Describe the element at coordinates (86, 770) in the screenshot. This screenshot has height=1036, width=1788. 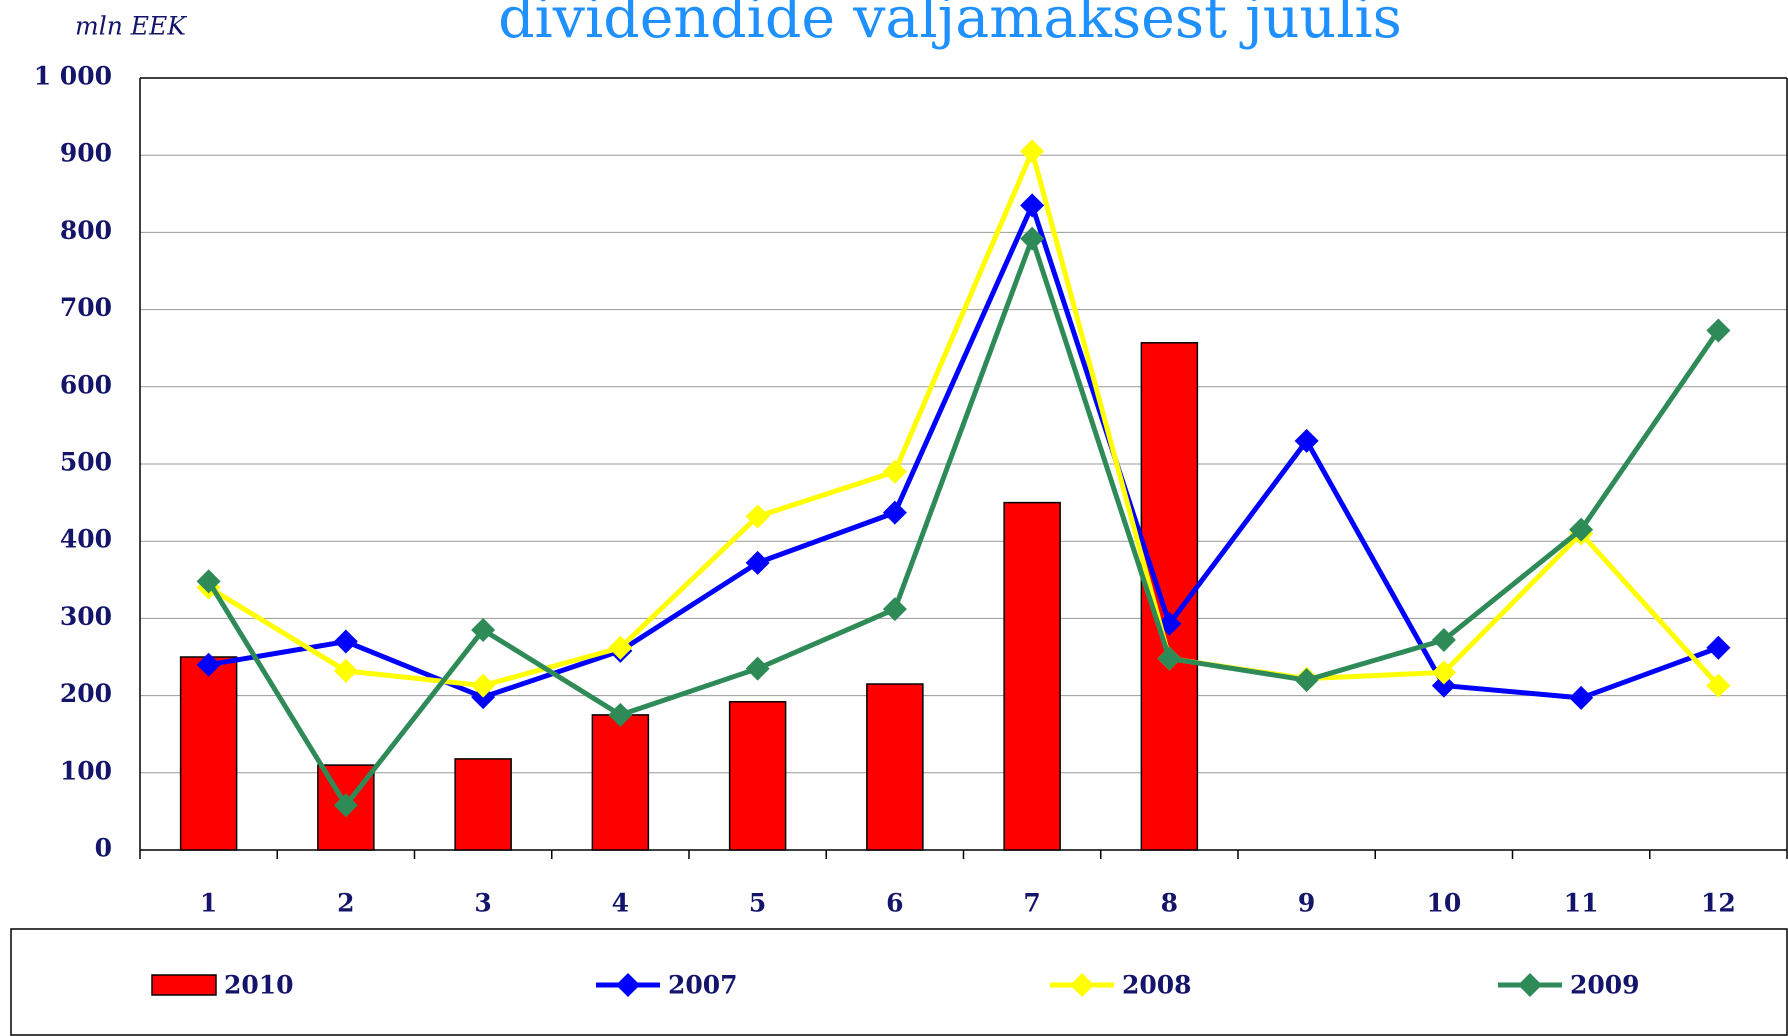
I see `y-tick-label: 100` at that location.